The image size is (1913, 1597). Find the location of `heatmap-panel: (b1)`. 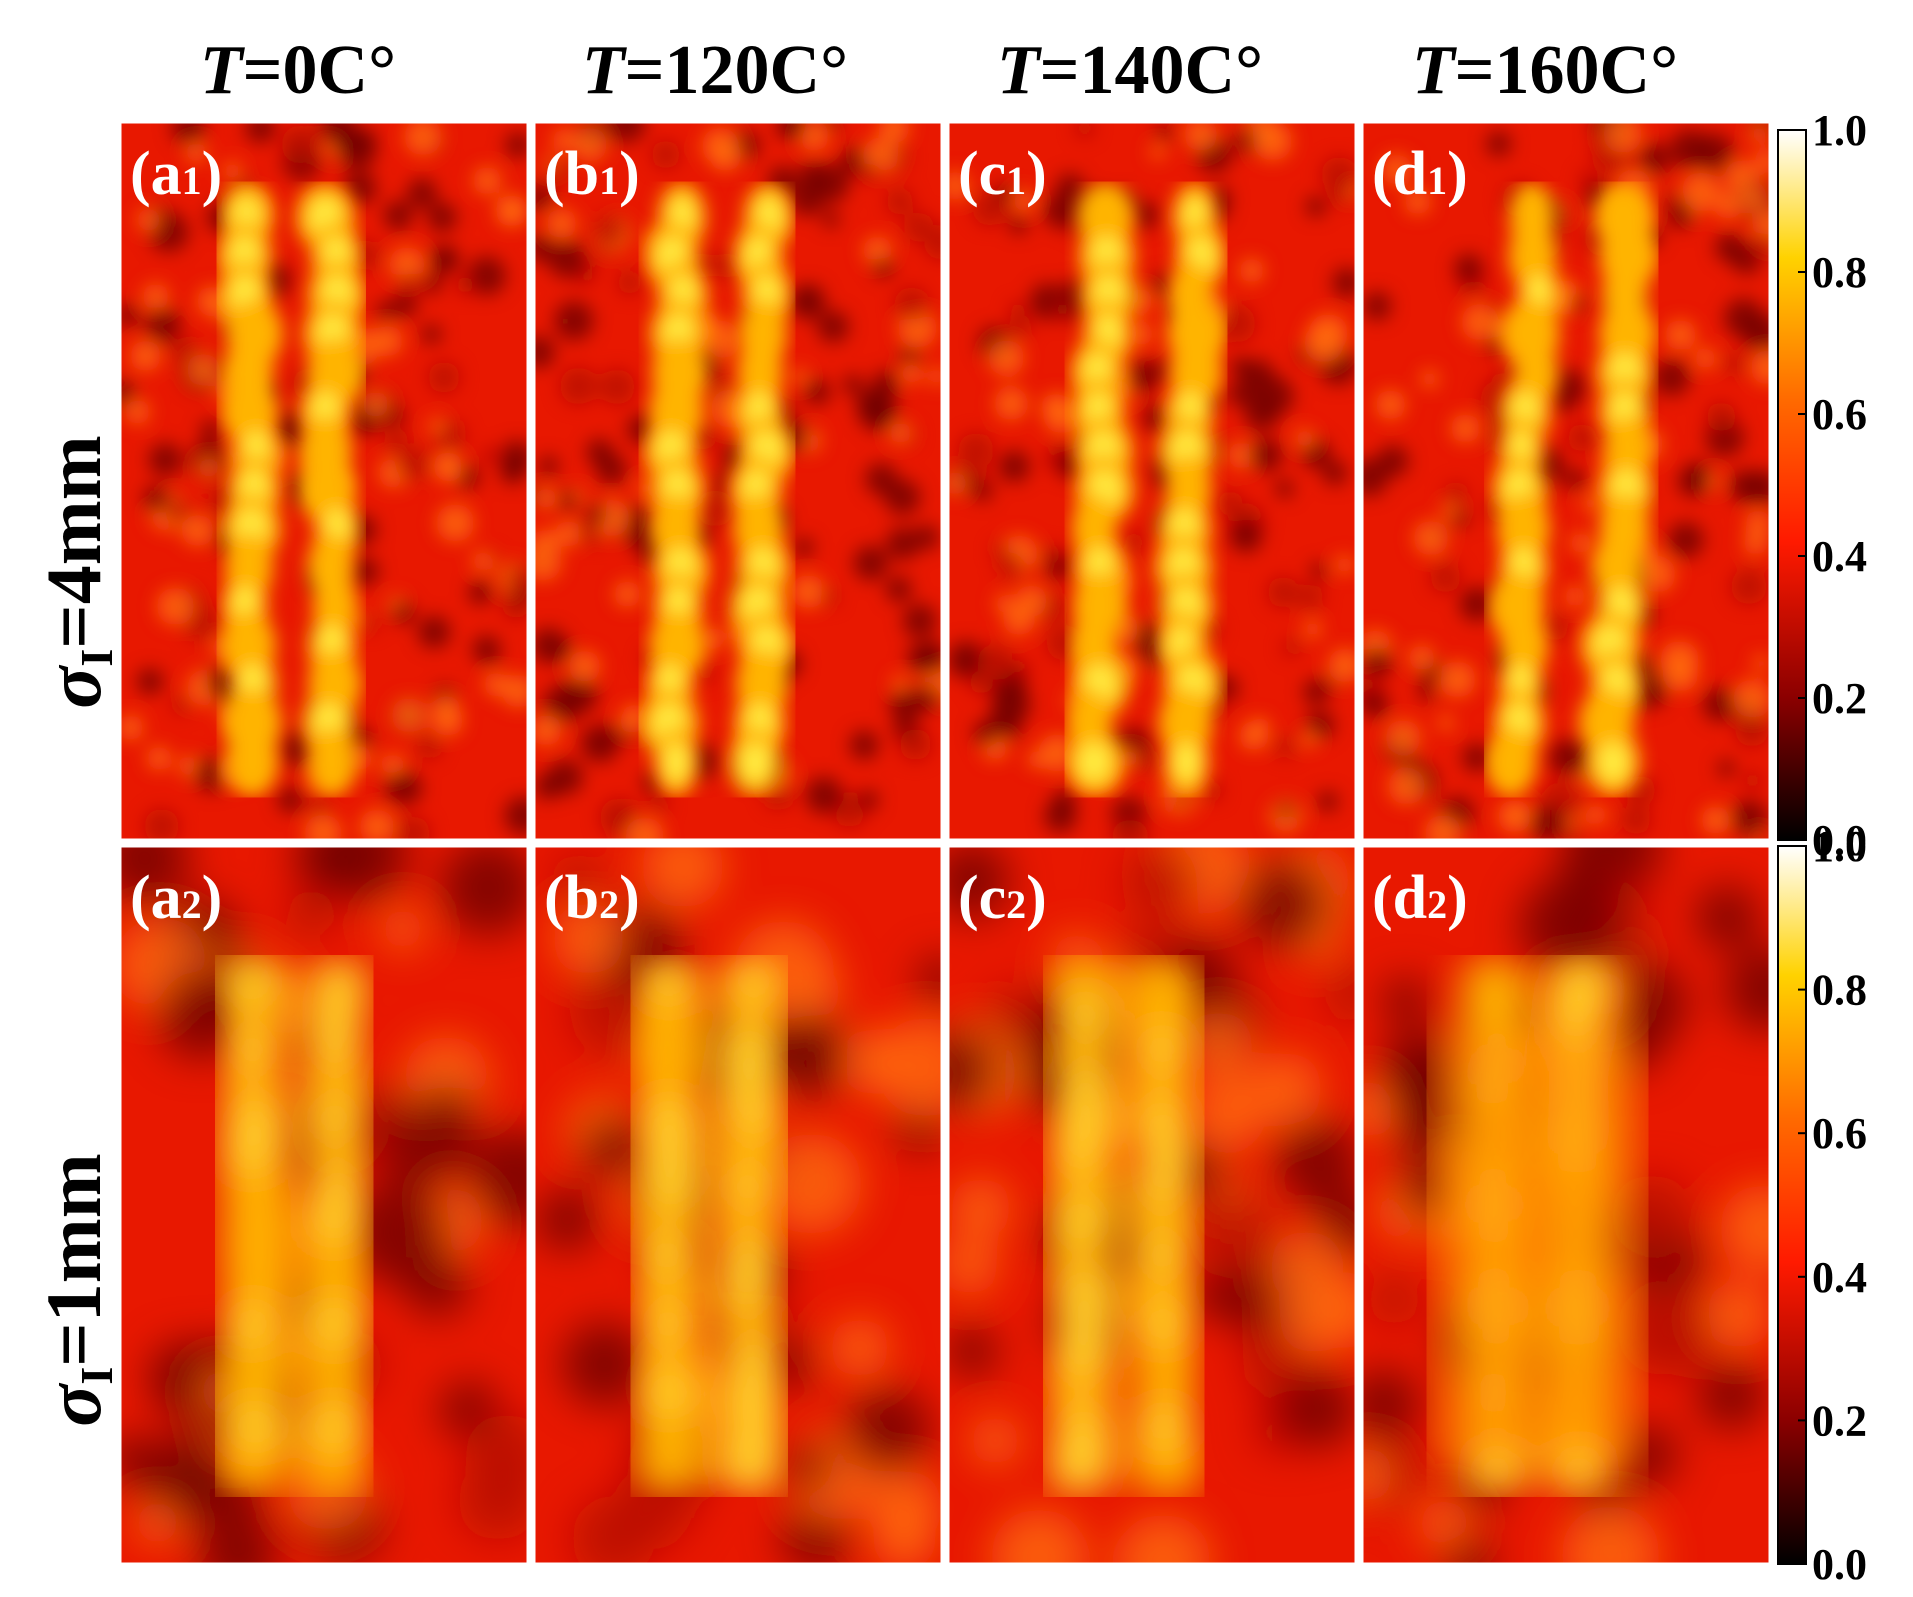

heatmap-panel: (b1) is located at coordinates (738, 481).